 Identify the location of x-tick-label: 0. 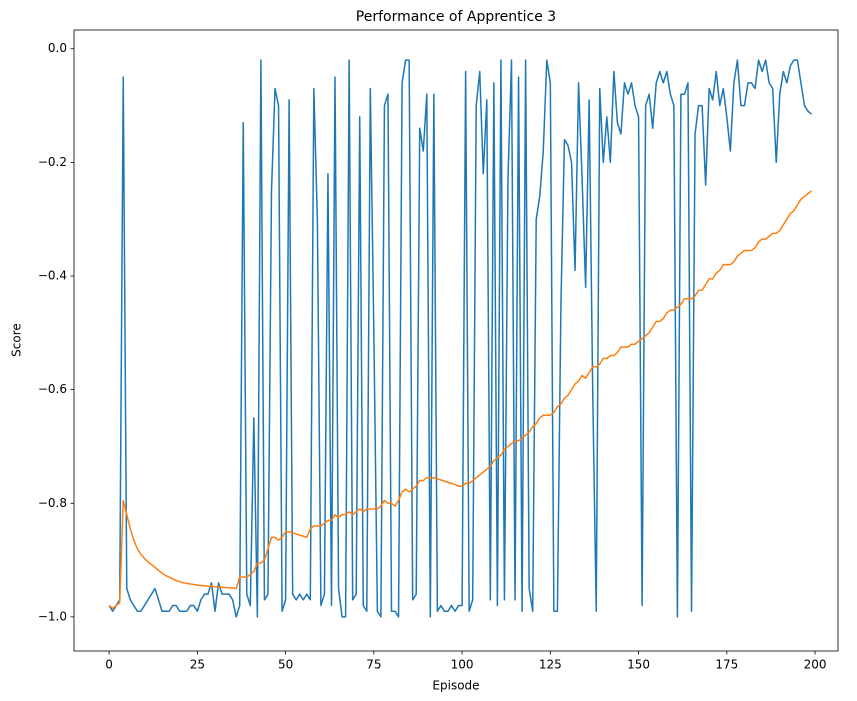
(109, 665).